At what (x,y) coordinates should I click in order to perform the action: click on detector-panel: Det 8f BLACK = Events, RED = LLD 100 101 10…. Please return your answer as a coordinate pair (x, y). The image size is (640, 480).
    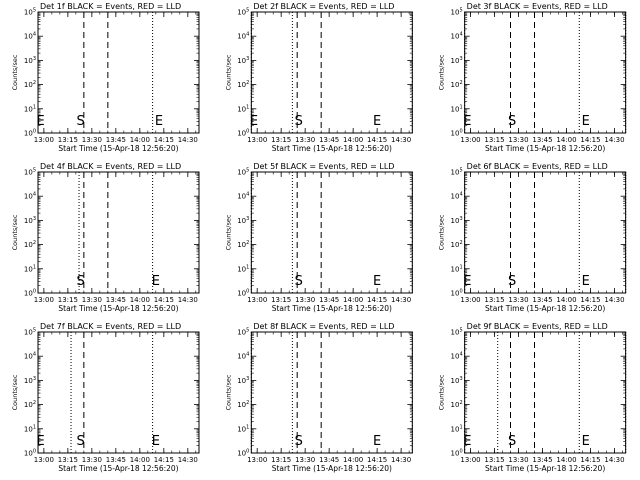
    Looking at the image, I should click on (318, 397).